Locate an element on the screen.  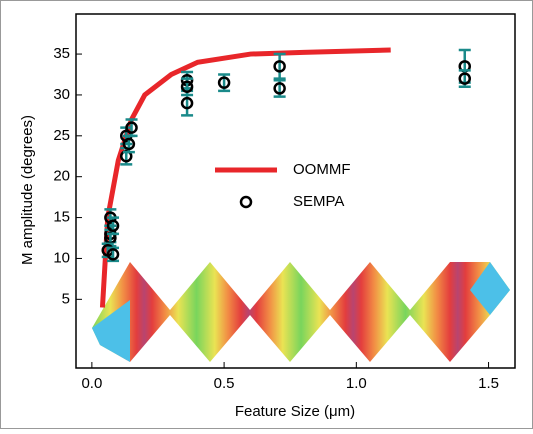
legend-label: SEMPA is located at coordinates (318, 201).